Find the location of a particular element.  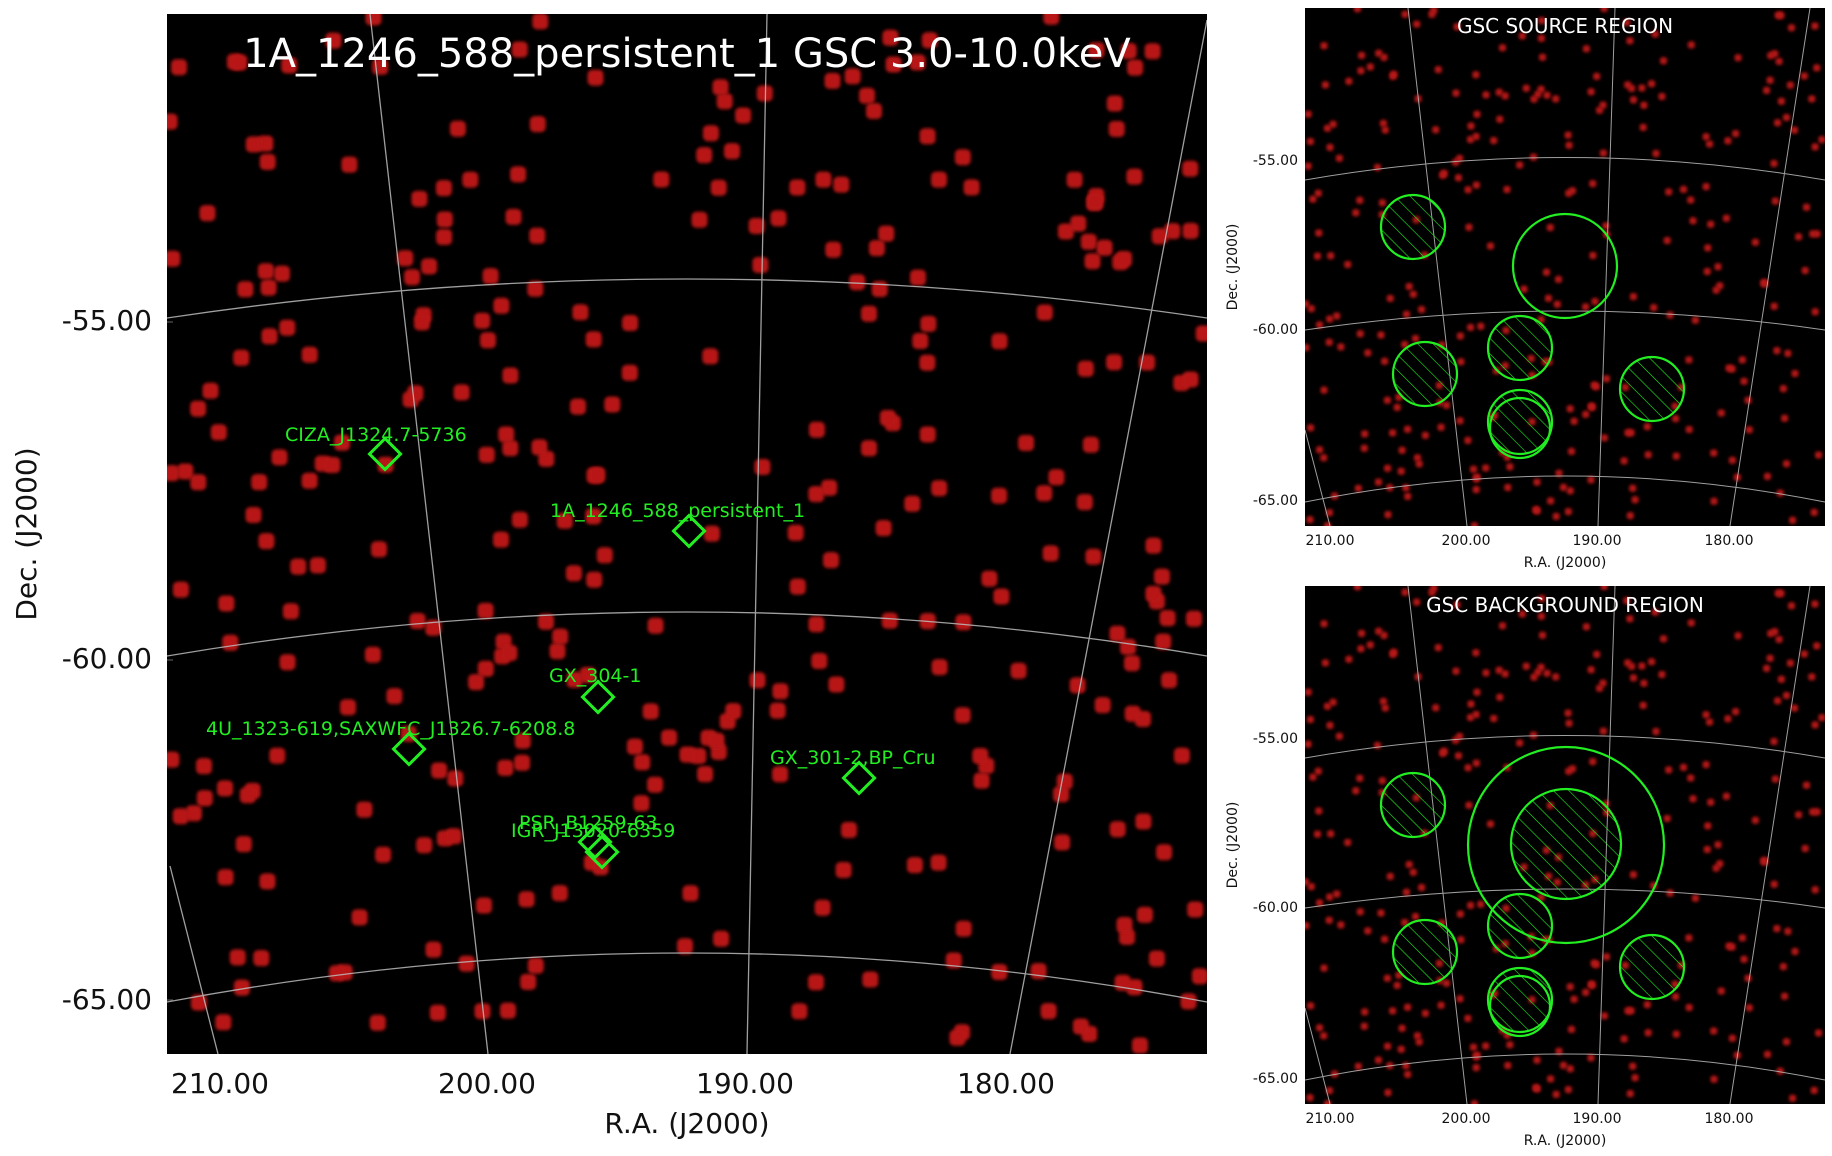

hatched-exclusion-circle is located at coordinates (1652, 389).